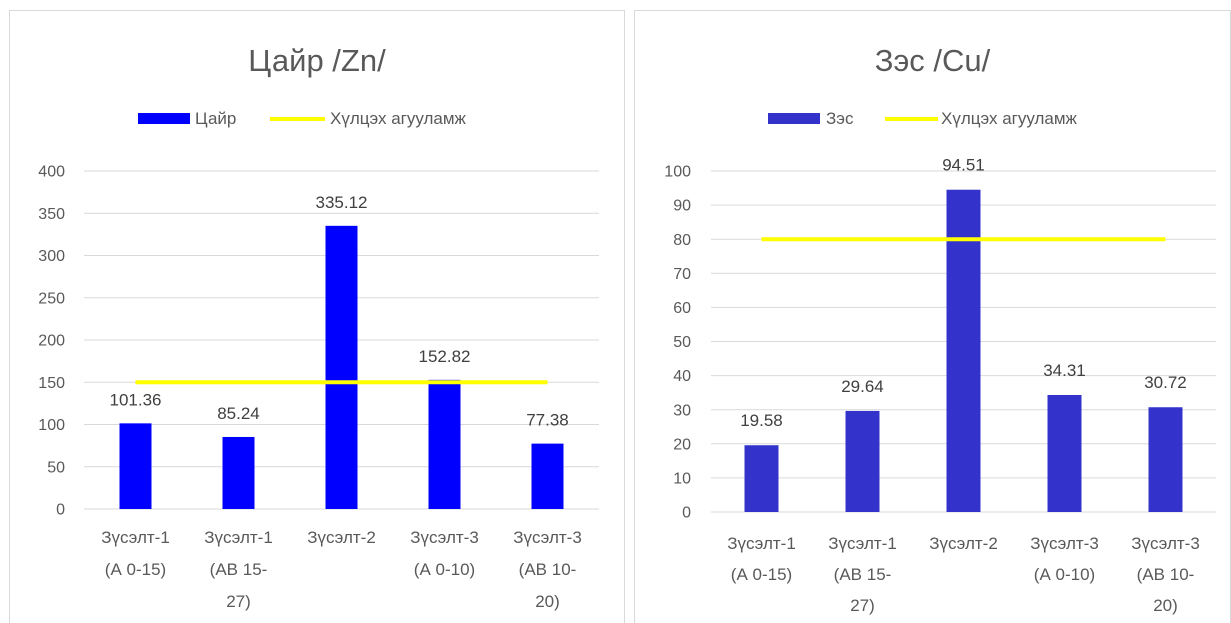 Image resolution: width=1231 pixels, height=623 pixels. I want to click on y-tick-label: 300, so click(51, 256).